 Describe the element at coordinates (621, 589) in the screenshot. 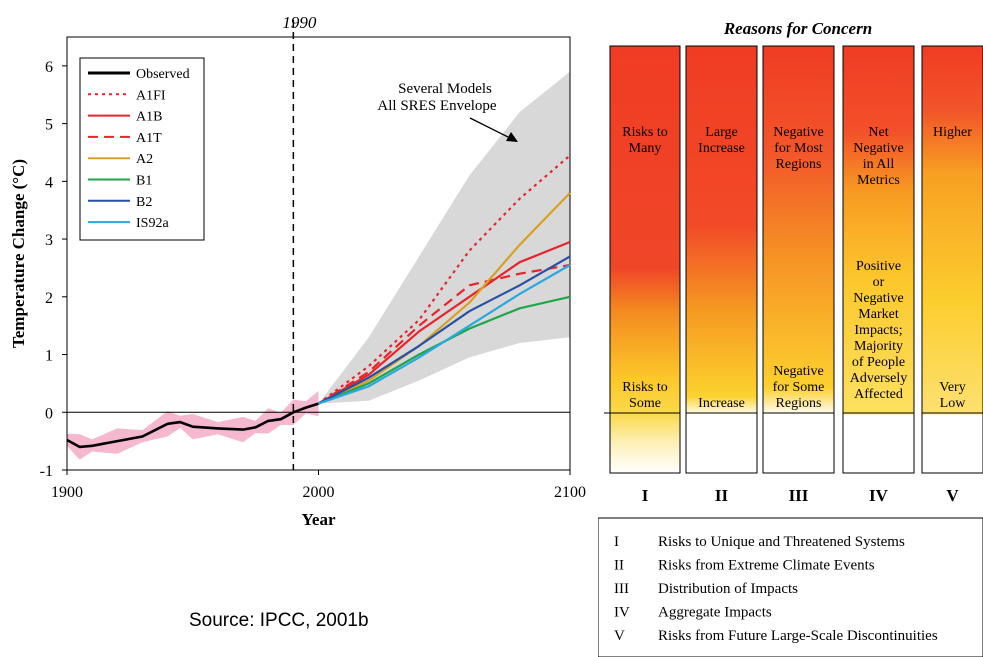

I see `reasons-legend-numeral: III` at that location.